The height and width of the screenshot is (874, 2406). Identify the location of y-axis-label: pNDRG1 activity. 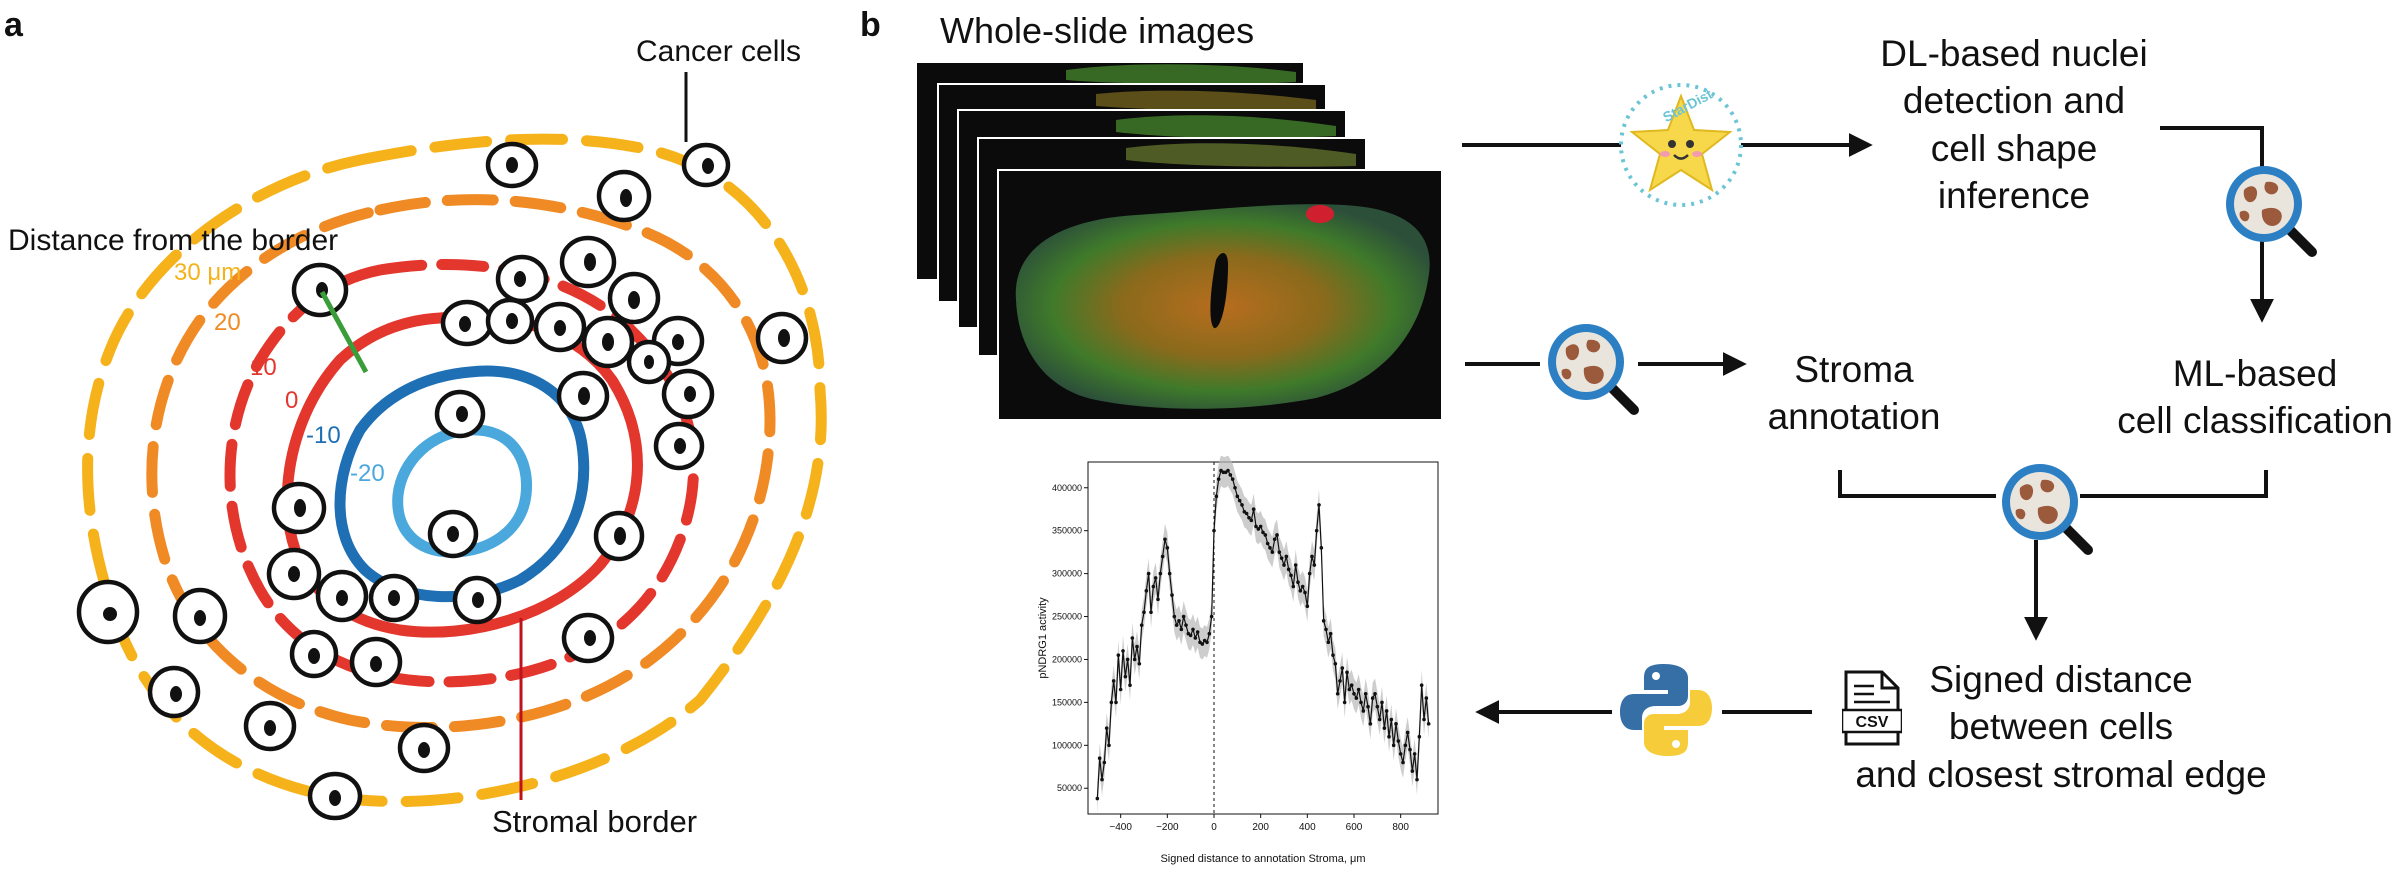
(1043, 638).